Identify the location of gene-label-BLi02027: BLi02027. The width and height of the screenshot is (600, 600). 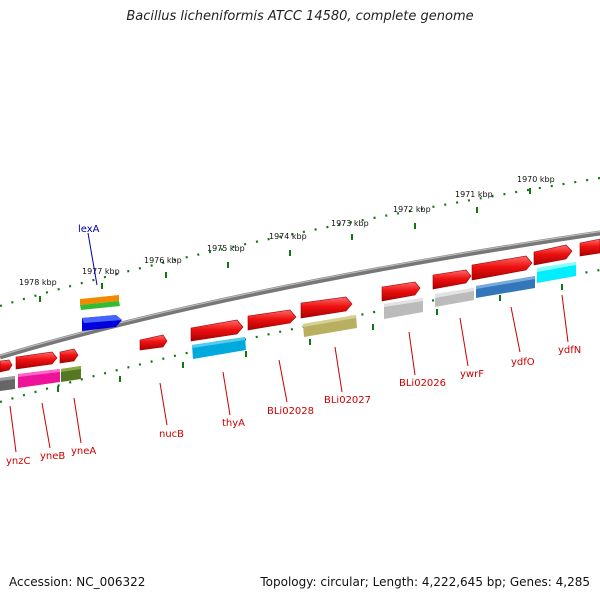
(347, 400).